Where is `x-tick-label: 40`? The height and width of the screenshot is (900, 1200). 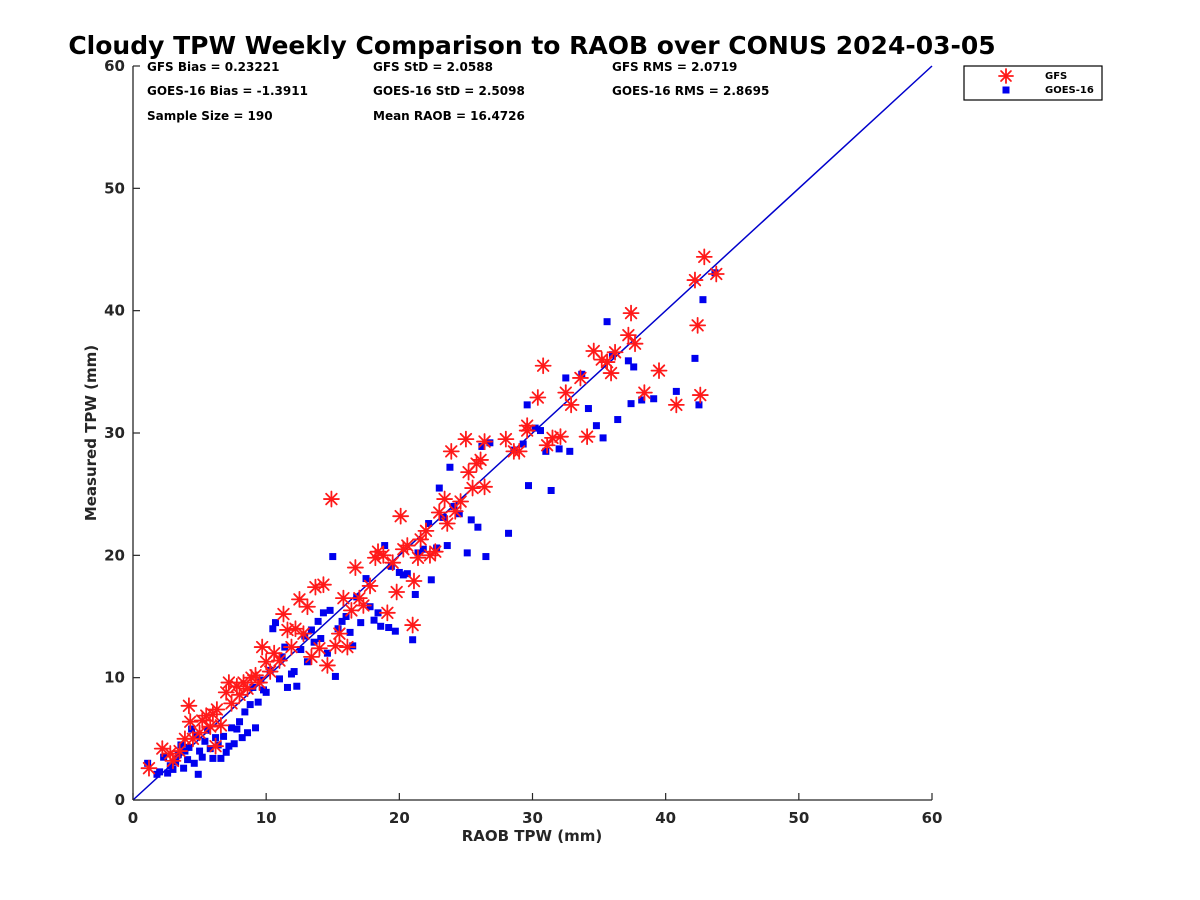
x-tick-label: 40 is located at coordinates (665, 818).